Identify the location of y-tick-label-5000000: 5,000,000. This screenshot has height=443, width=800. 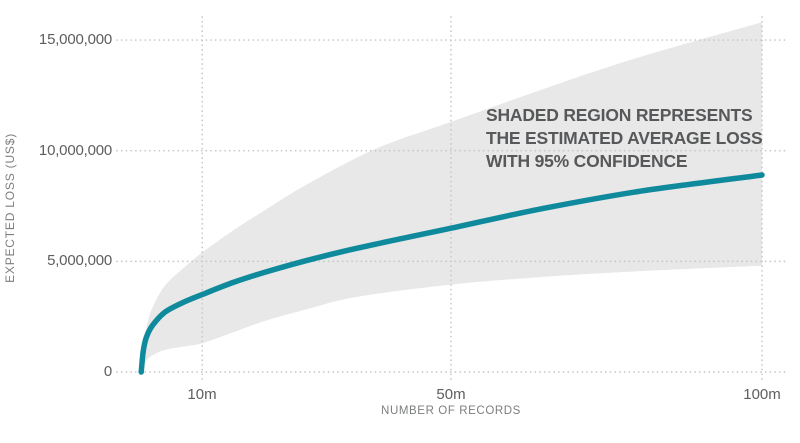
(79, 260).